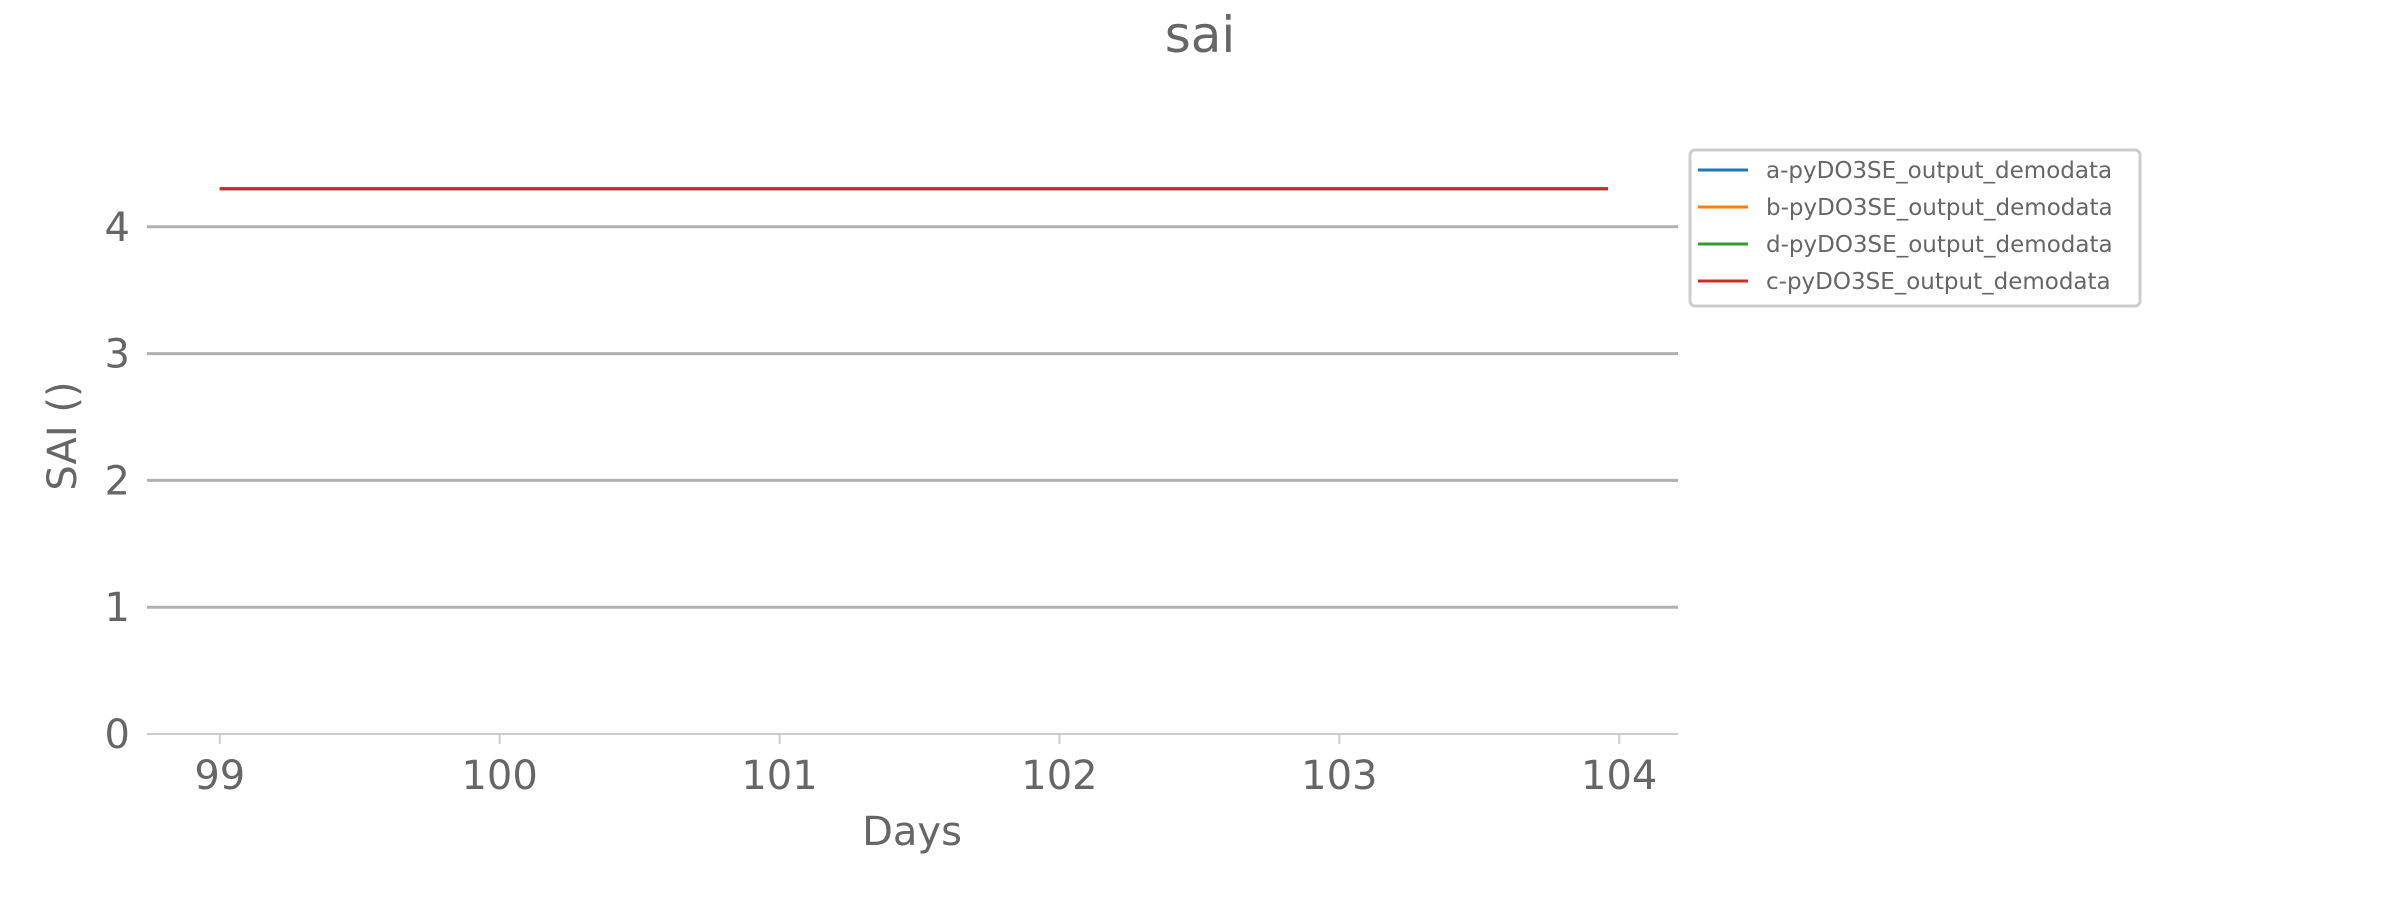  Describe the element at coordinates (1938, 282) in the screenshot. I see `legend-label: c-pyDO3SE_output_demodata` at that location.